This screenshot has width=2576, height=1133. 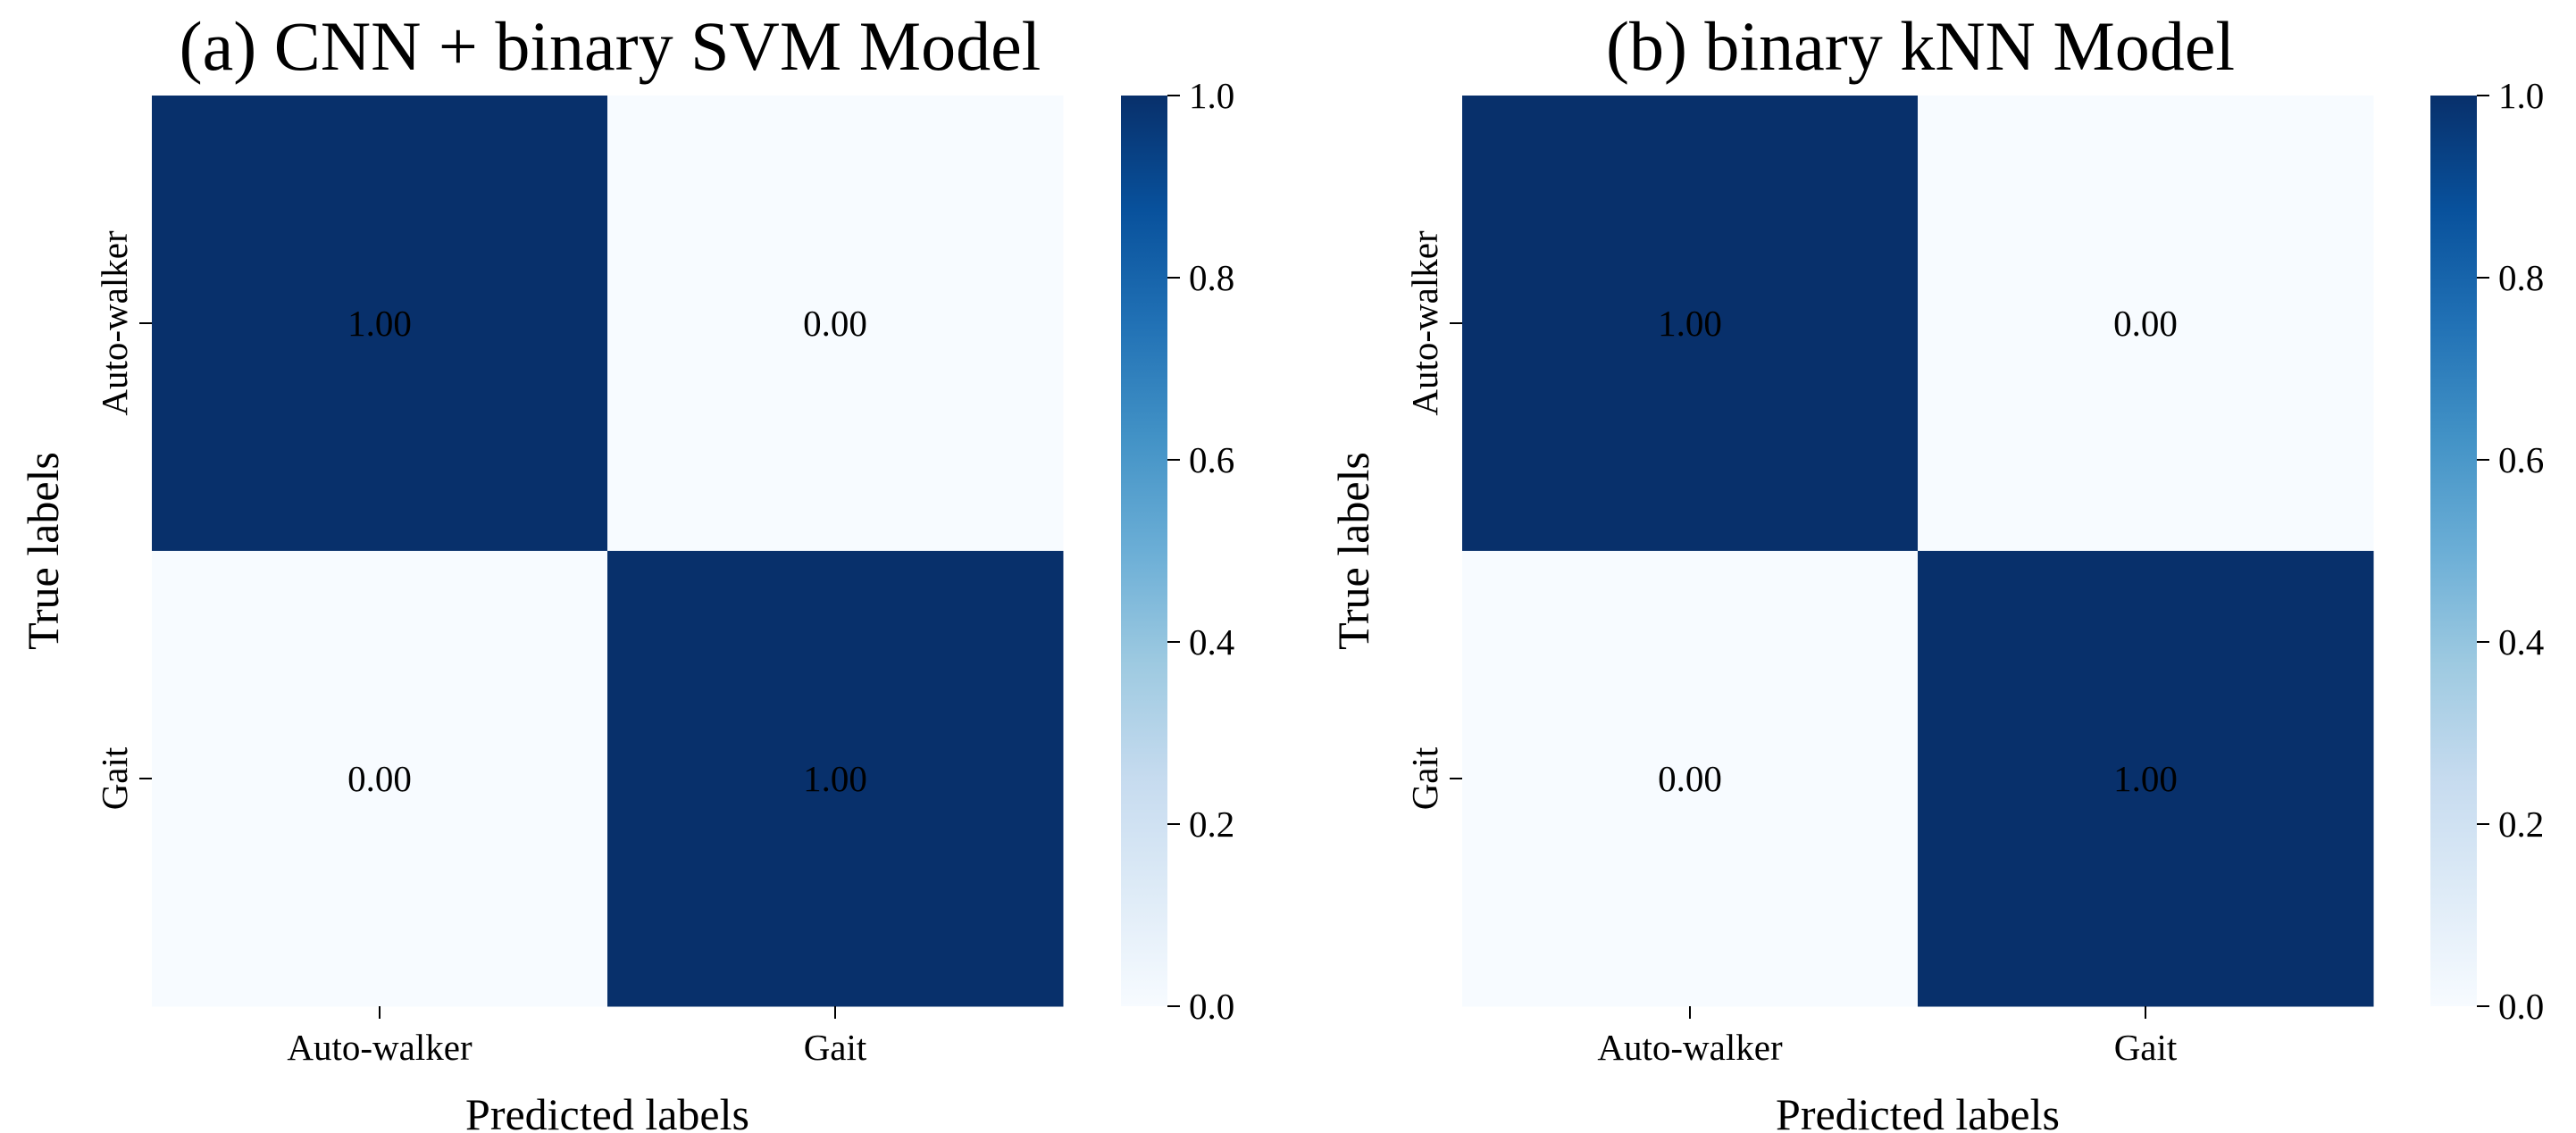 I want to click on panel-title: (a) CNN + binary SVM Model, so click(x=611, y=46).